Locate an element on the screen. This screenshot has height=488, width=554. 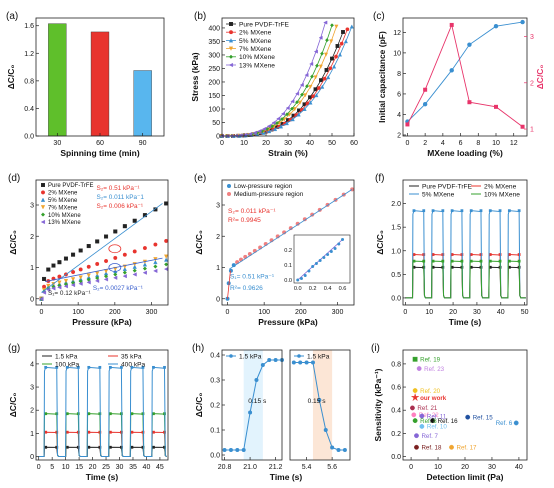
y-tick-label: 50 is located at coordinates (216, 123).